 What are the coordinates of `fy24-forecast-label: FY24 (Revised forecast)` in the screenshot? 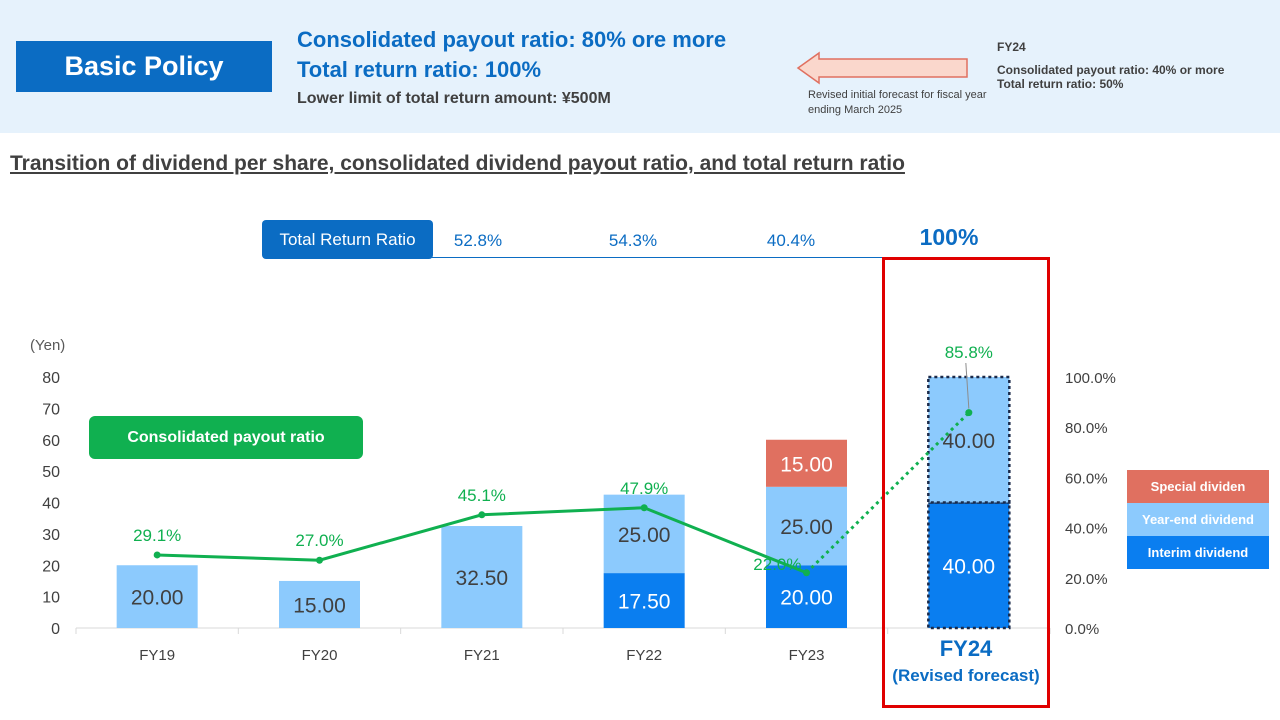 It's located at (966, 661).